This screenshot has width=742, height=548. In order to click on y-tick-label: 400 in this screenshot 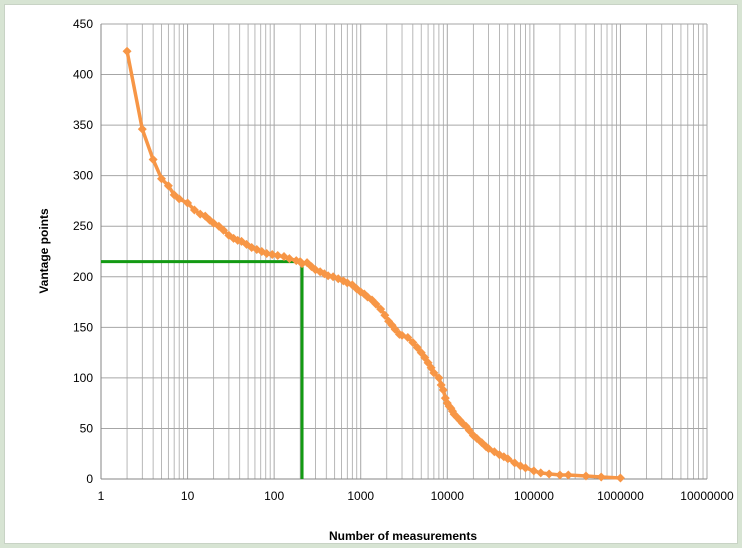, I will do `click(83, 75)`.